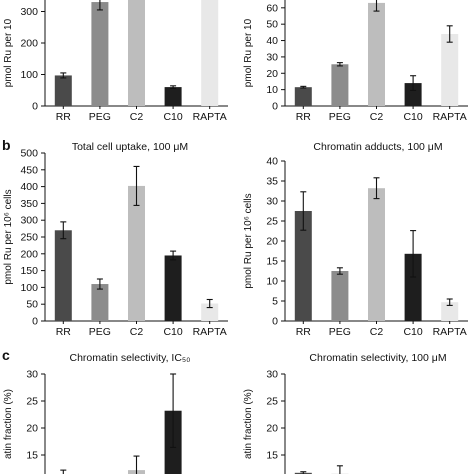 The height and width of the screenshot is (474, 474). I want to click on chart-1: 0 100 200 300 pmol Ru per 10 RR PEG C2 C10 RAPTA, so click(115, 61).